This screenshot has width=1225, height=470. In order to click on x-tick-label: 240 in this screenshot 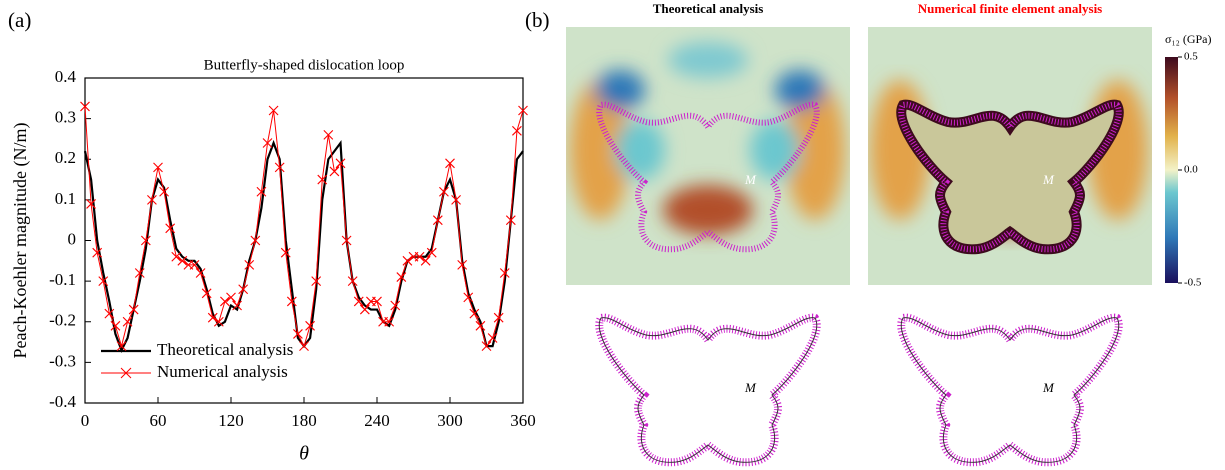, I will do `click(377, 420)`.